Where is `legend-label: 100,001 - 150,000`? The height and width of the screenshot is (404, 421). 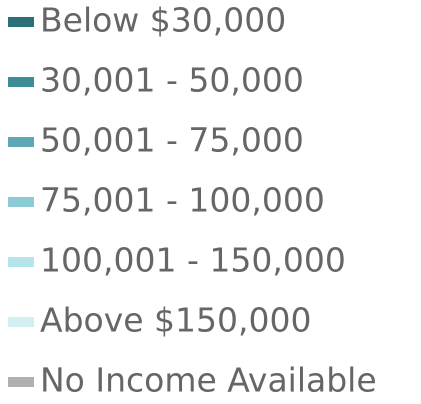
legend-label: 100,001 - 150,000 is located at coordinates (193, 260).